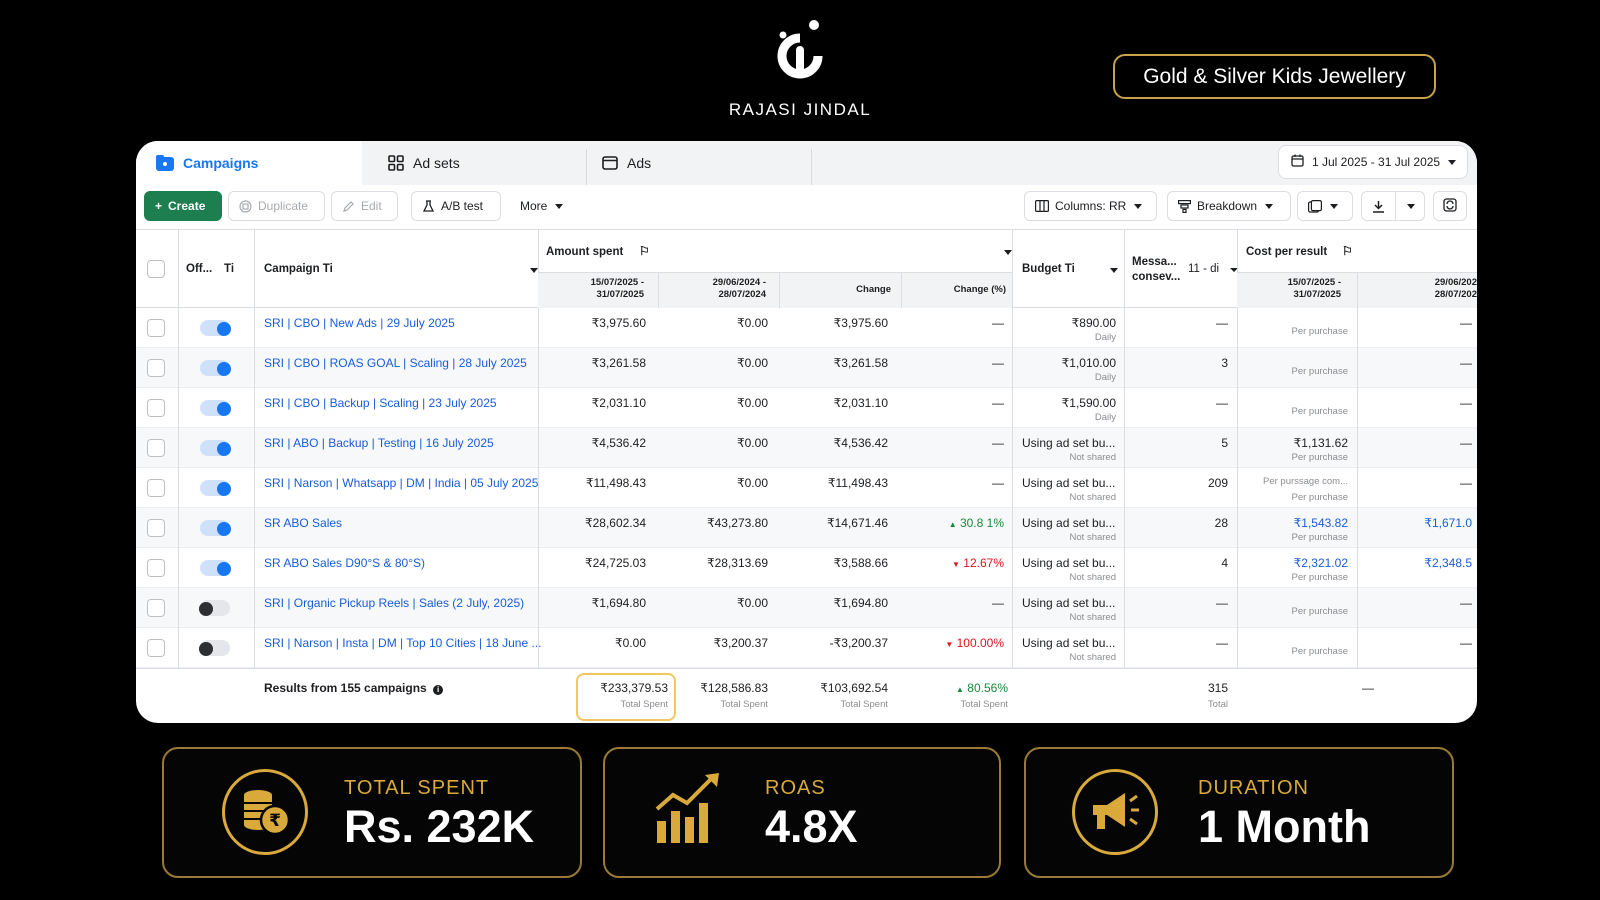 The image size is (1600, 900). I want to click on stat-value: 1 Month, so click(1284, 826).